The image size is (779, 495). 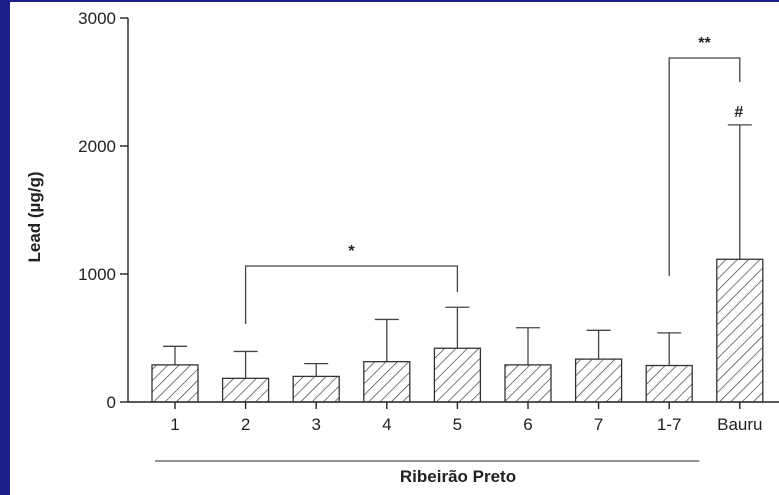 What do you see at coordinates (351, 251) in the screenshot?
I see `significance-label: *` at bounding box center [351, 251].